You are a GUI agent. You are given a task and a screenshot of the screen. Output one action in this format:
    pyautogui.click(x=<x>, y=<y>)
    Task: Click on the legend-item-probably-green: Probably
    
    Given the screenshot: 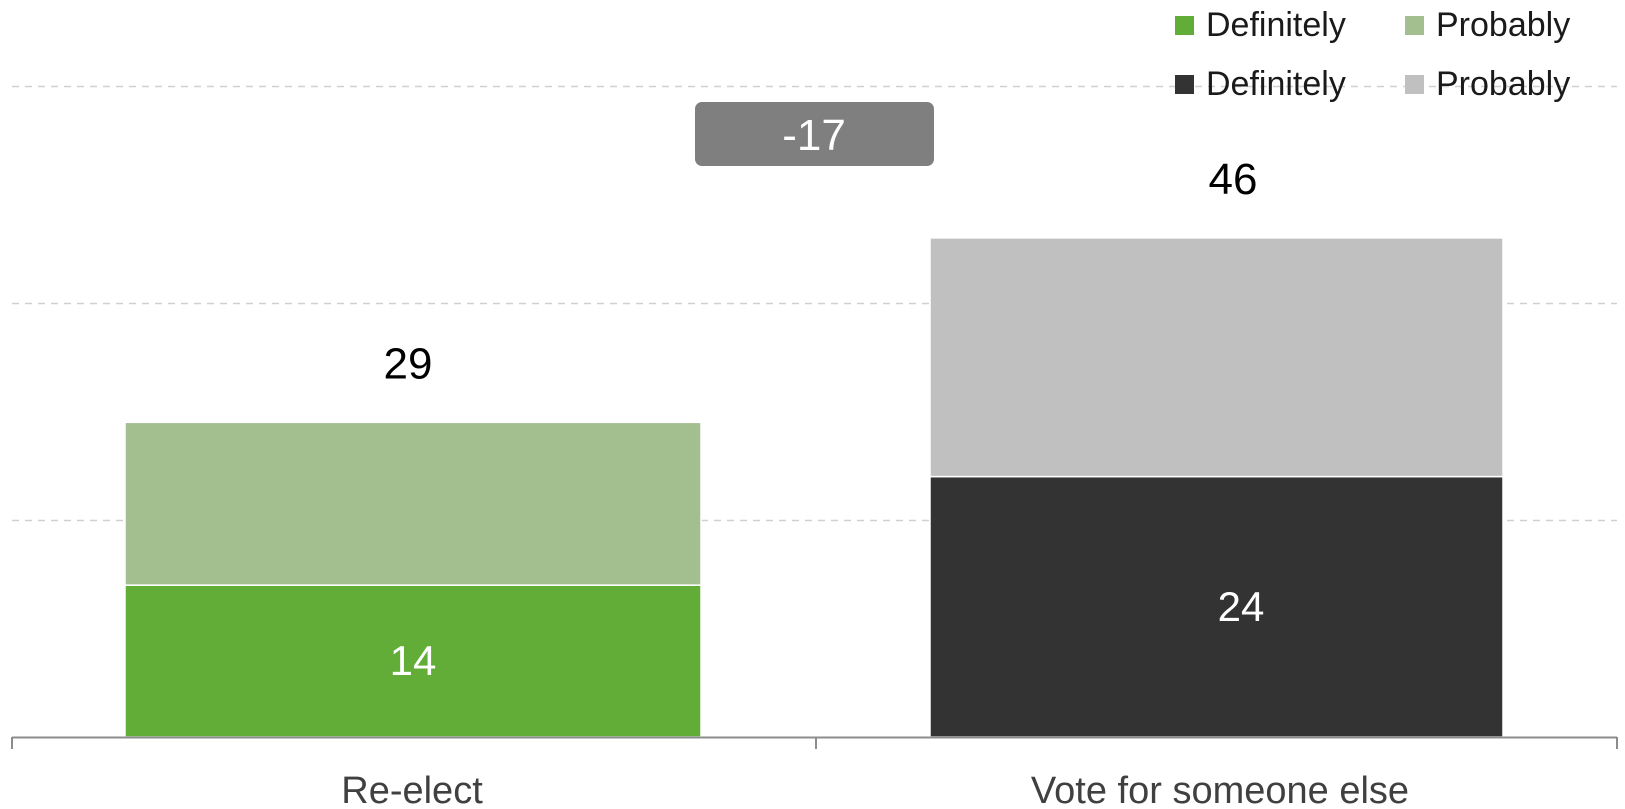 What is the action you would take?
    pyautogui.click(x=1495, y=25)
    